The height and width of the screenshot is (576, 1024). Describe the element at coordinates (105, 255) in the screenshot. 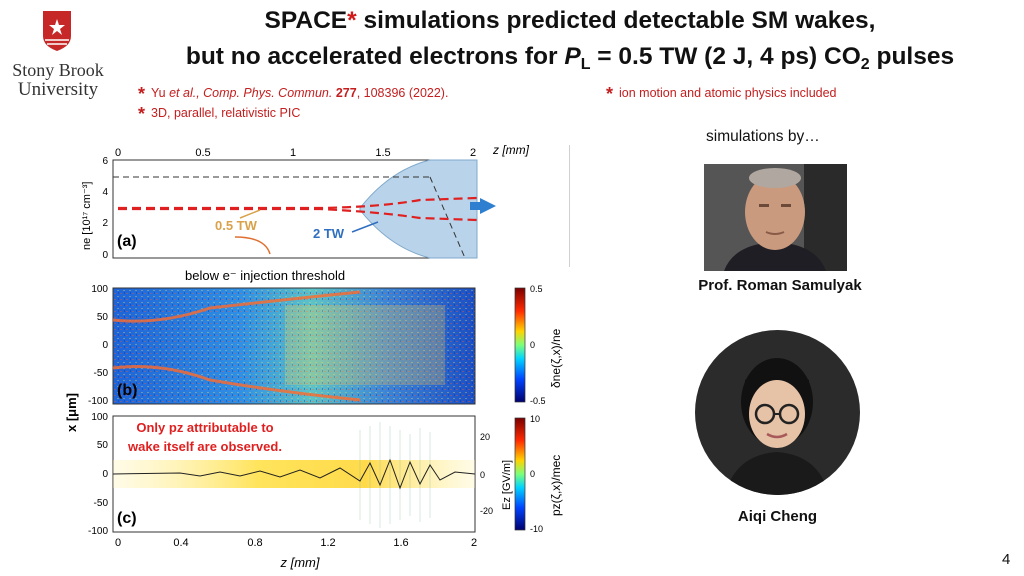

I see `a-ytick: 0` at that location.